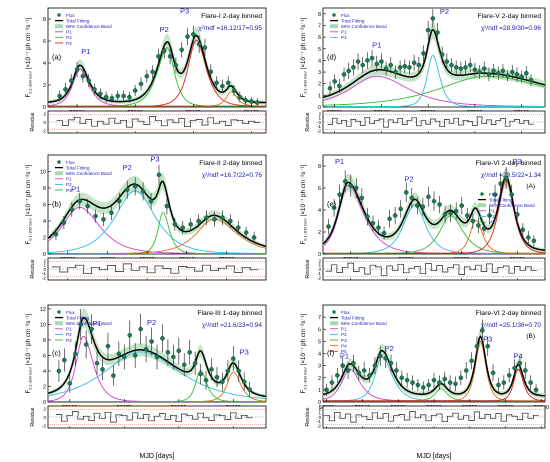 The width and height of the screenshot is (550, 462). What do you see at coordinates (509, 313) in the screenshot?
I see `panel-title: Flare-VI 2-day binned` at bounding box center [509, 313].